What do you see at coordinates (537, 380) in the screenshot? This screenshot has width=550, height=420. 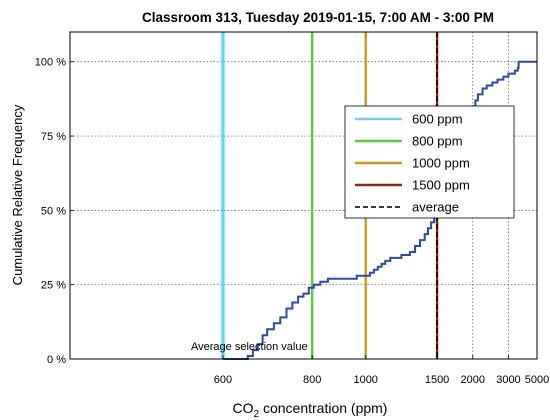 I see `x-tick-label: 5000` at bounding box center [537, 380].